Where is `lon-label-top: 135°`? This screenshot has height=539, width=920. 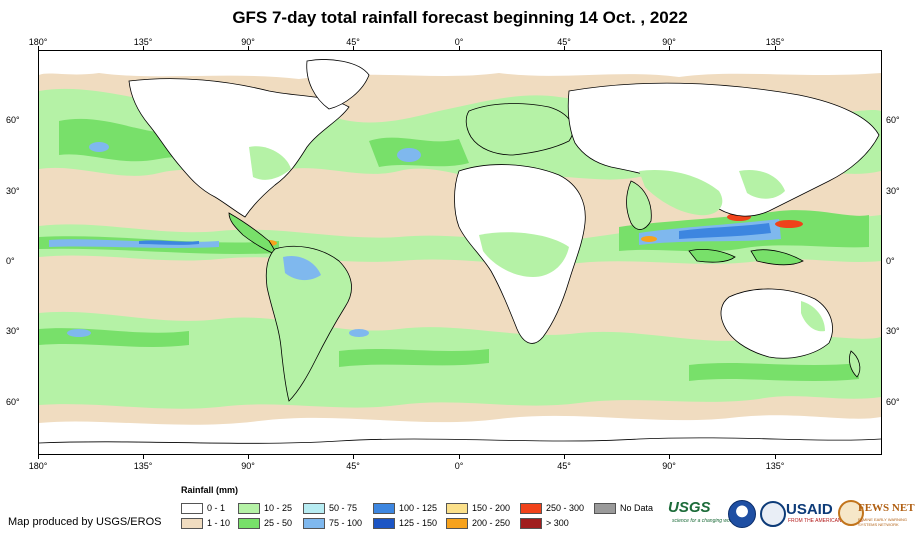 lon-label-top: 135° is located at coordinates (775, 42).